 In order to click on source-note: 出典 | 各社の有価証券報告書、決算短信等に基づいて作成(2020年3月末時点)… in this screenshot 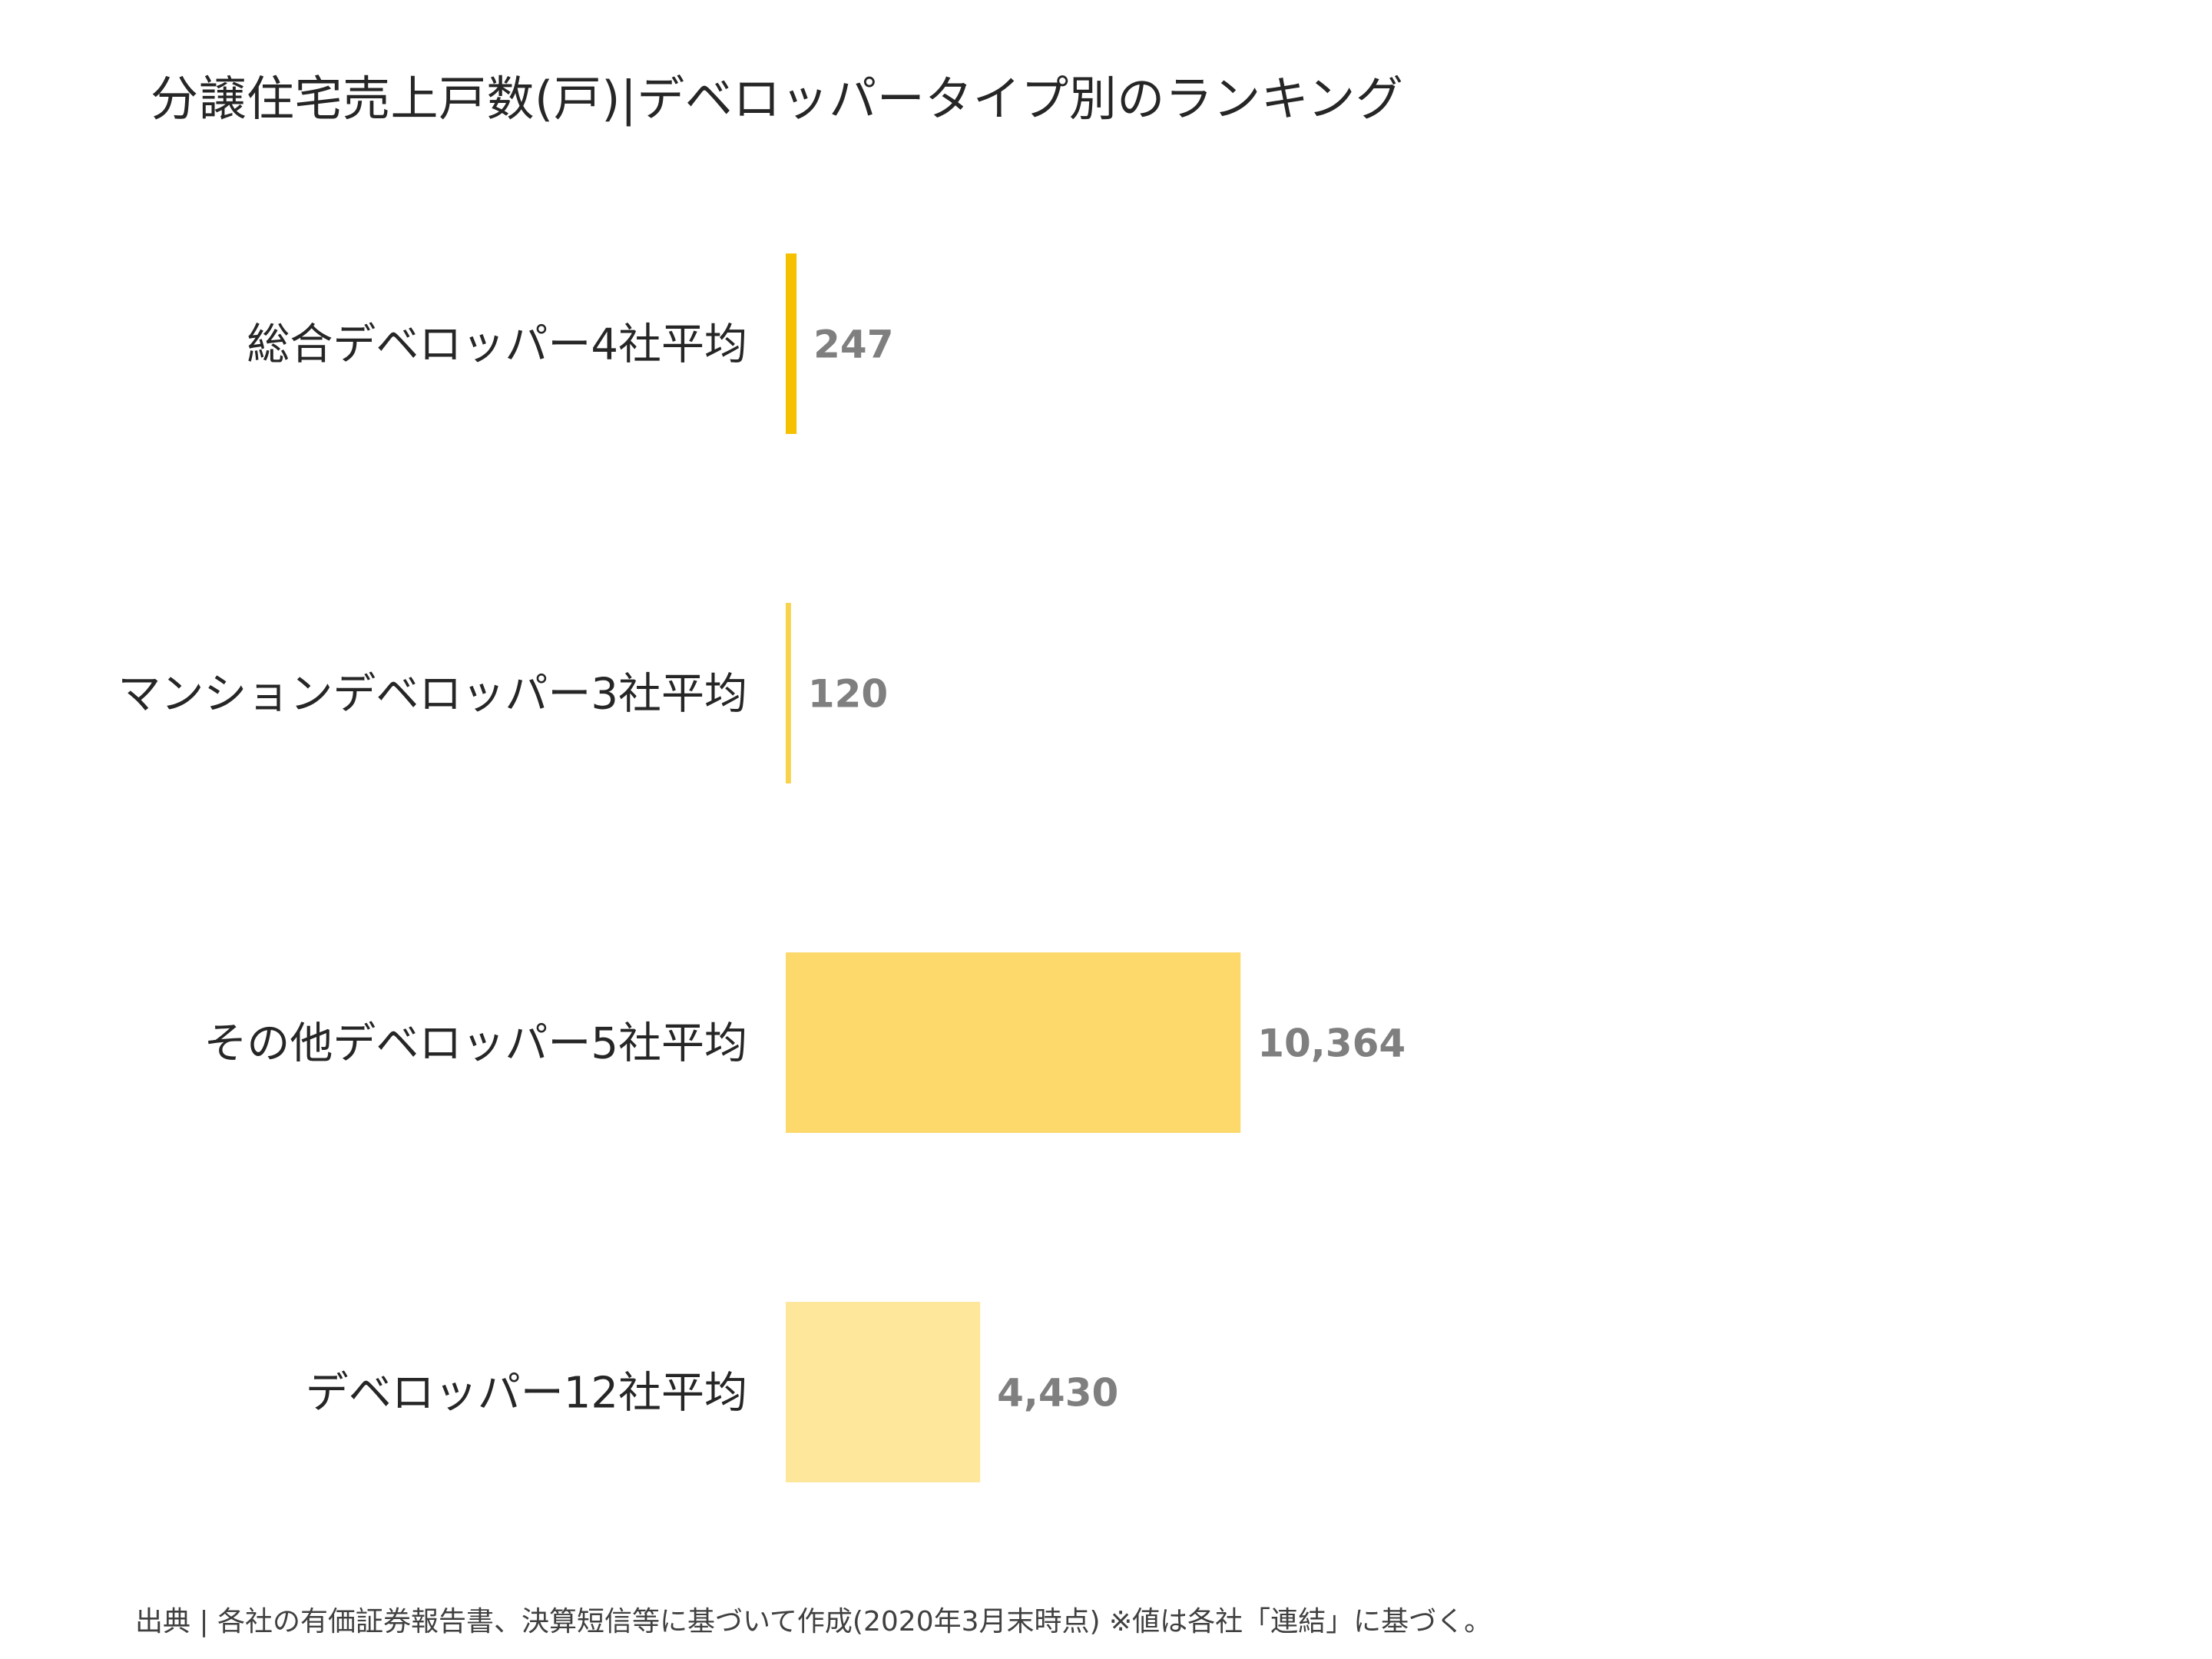, I will do `click(813, 1622)`.